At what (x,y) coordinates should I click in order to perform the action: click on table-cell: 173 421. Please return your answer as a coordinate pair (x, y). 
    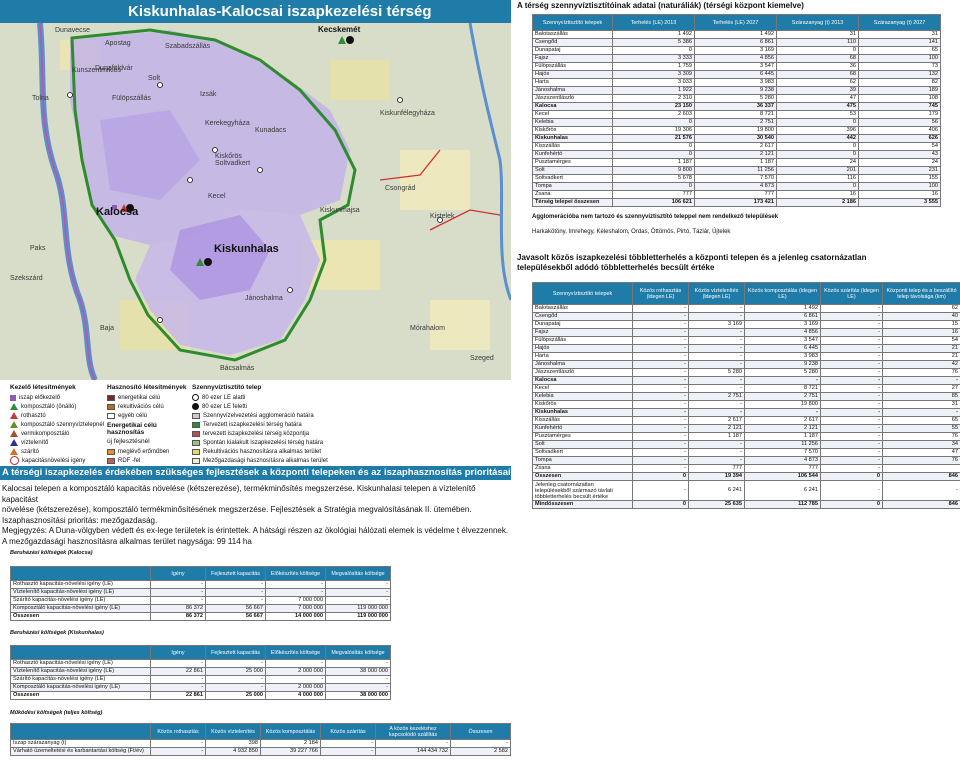
    Looking at the image, I should click on (735, 202).